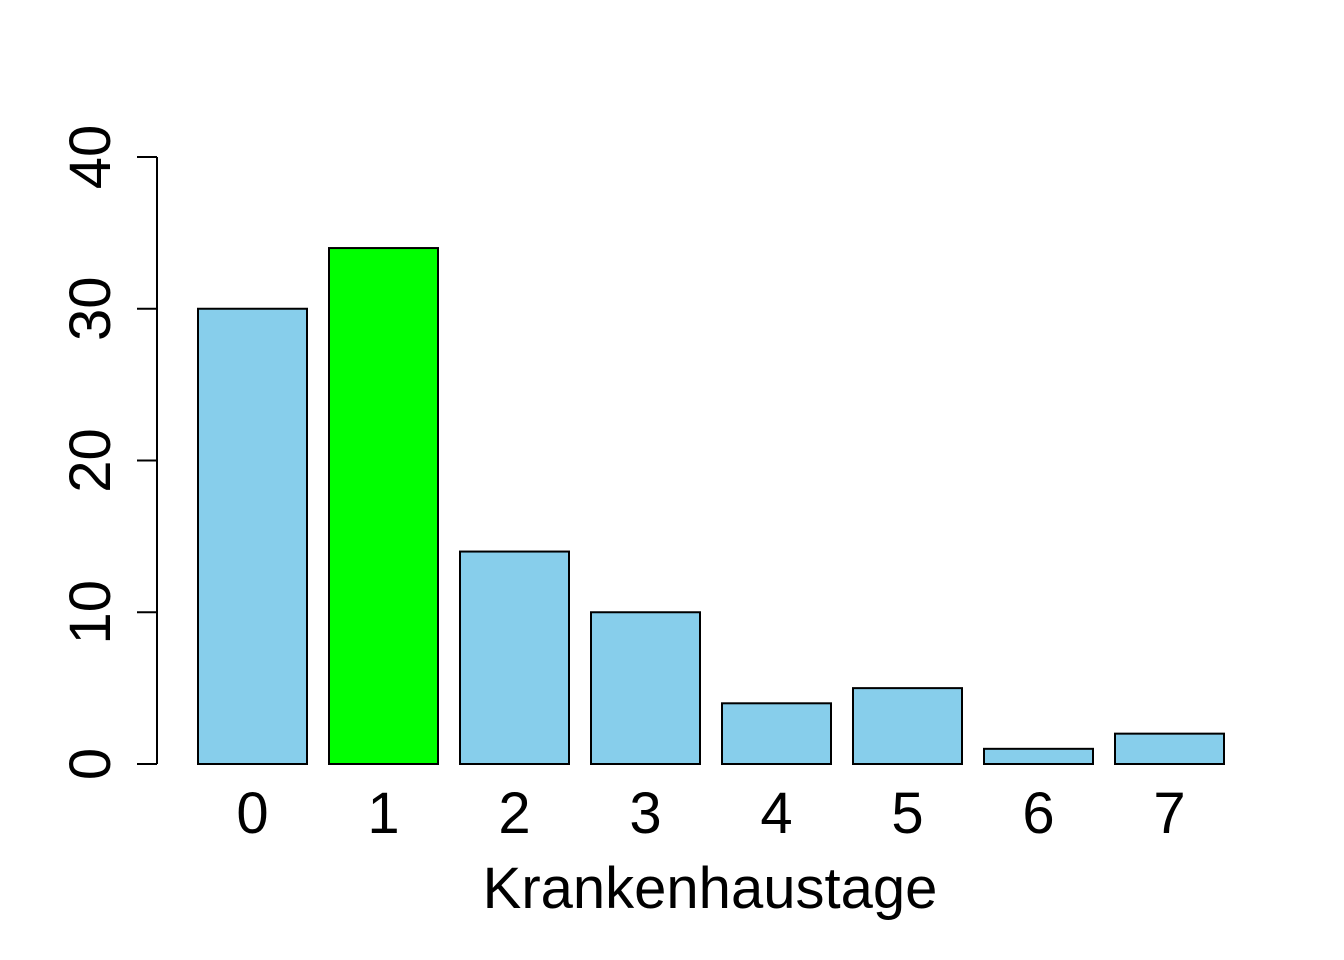  I want to click on x-tick-labels: 0 1 2 3 4 5 6 7, so click(710, 813).